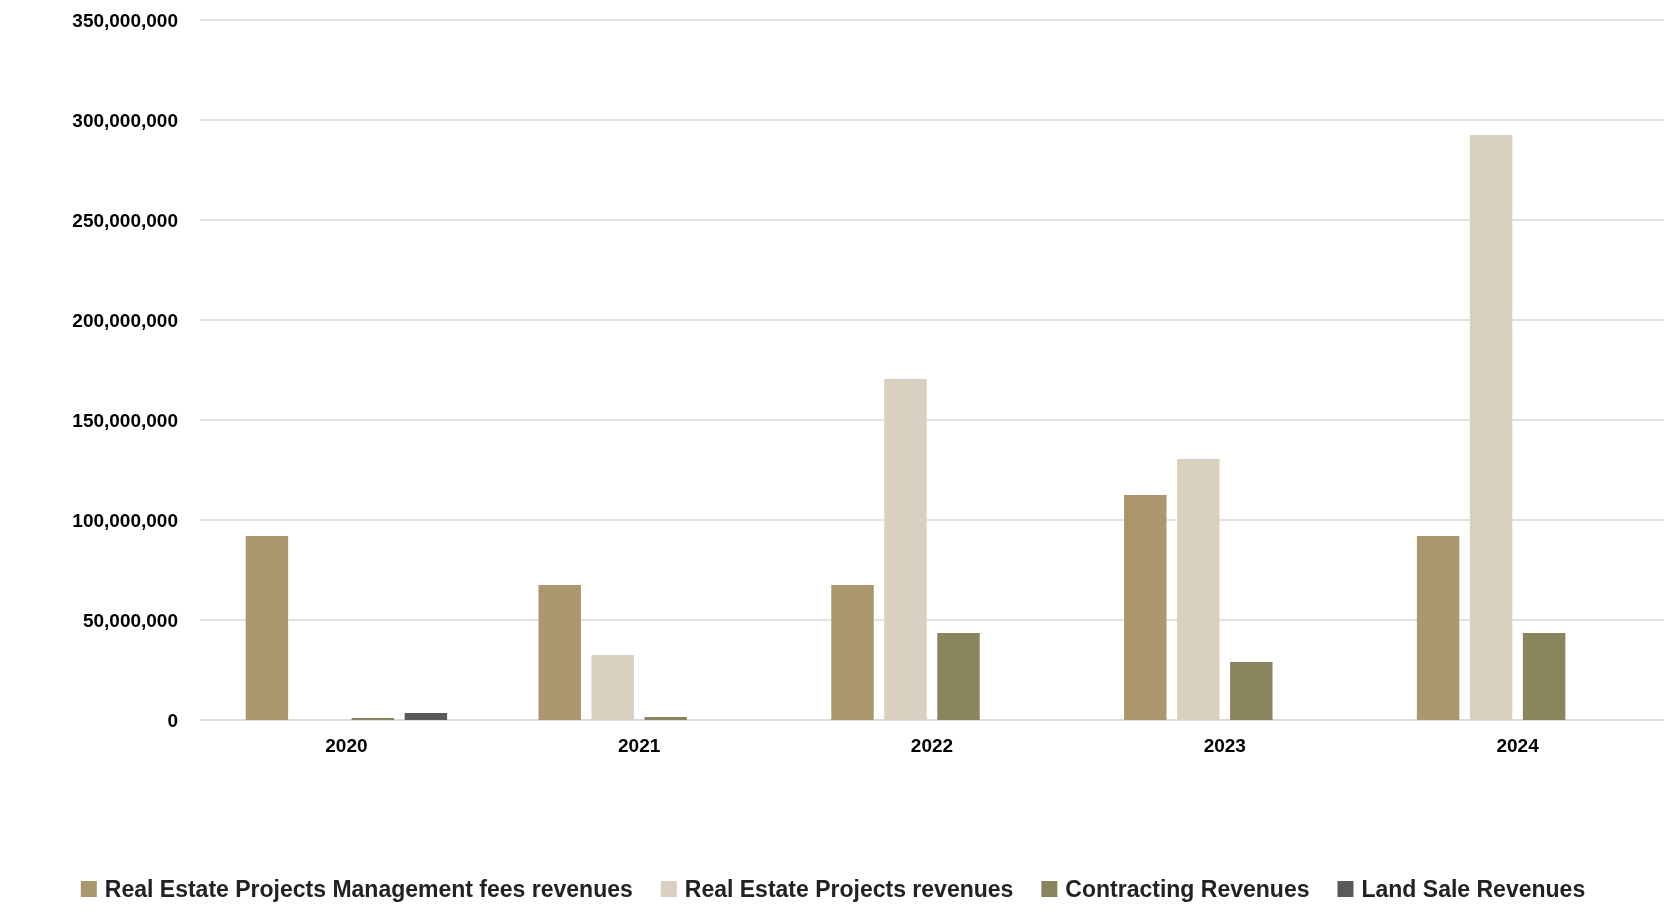  What do you see at coordinates (346, 745) in the screenshot?
I see `x-tick-label: 2020` at bounding box center [346, 745].